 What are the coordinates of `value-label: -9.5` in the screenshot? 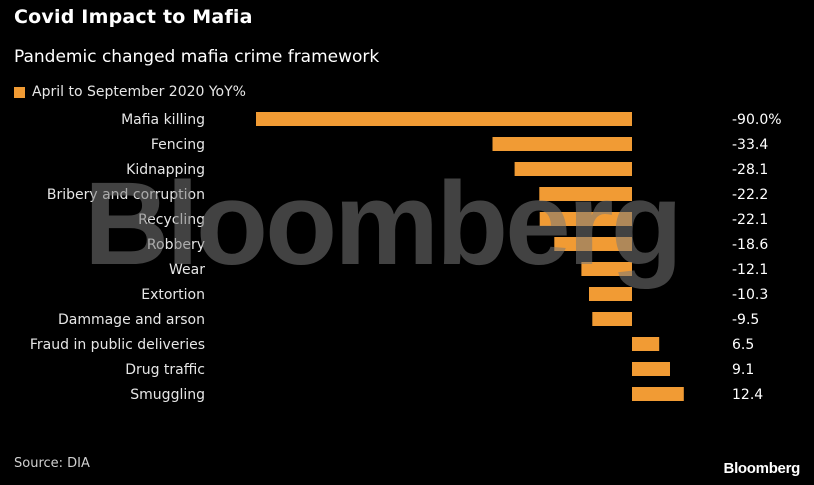 It's located at (745, 320).